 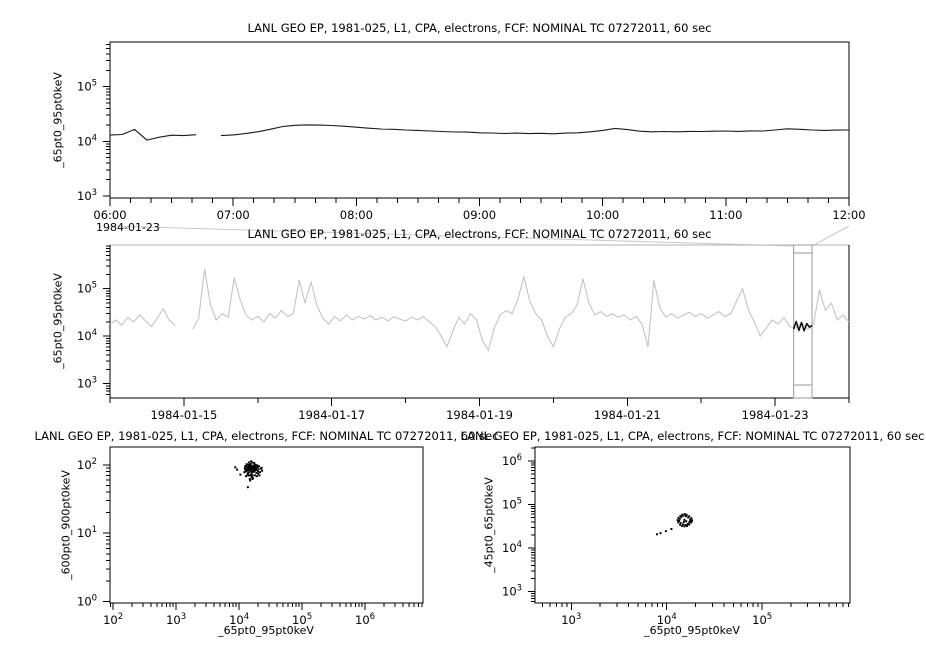 What do you see at coordinates (479, 215) in the screenshot?
I see `top-x-tick-label: 09:00` at bounding box center [479, 215].